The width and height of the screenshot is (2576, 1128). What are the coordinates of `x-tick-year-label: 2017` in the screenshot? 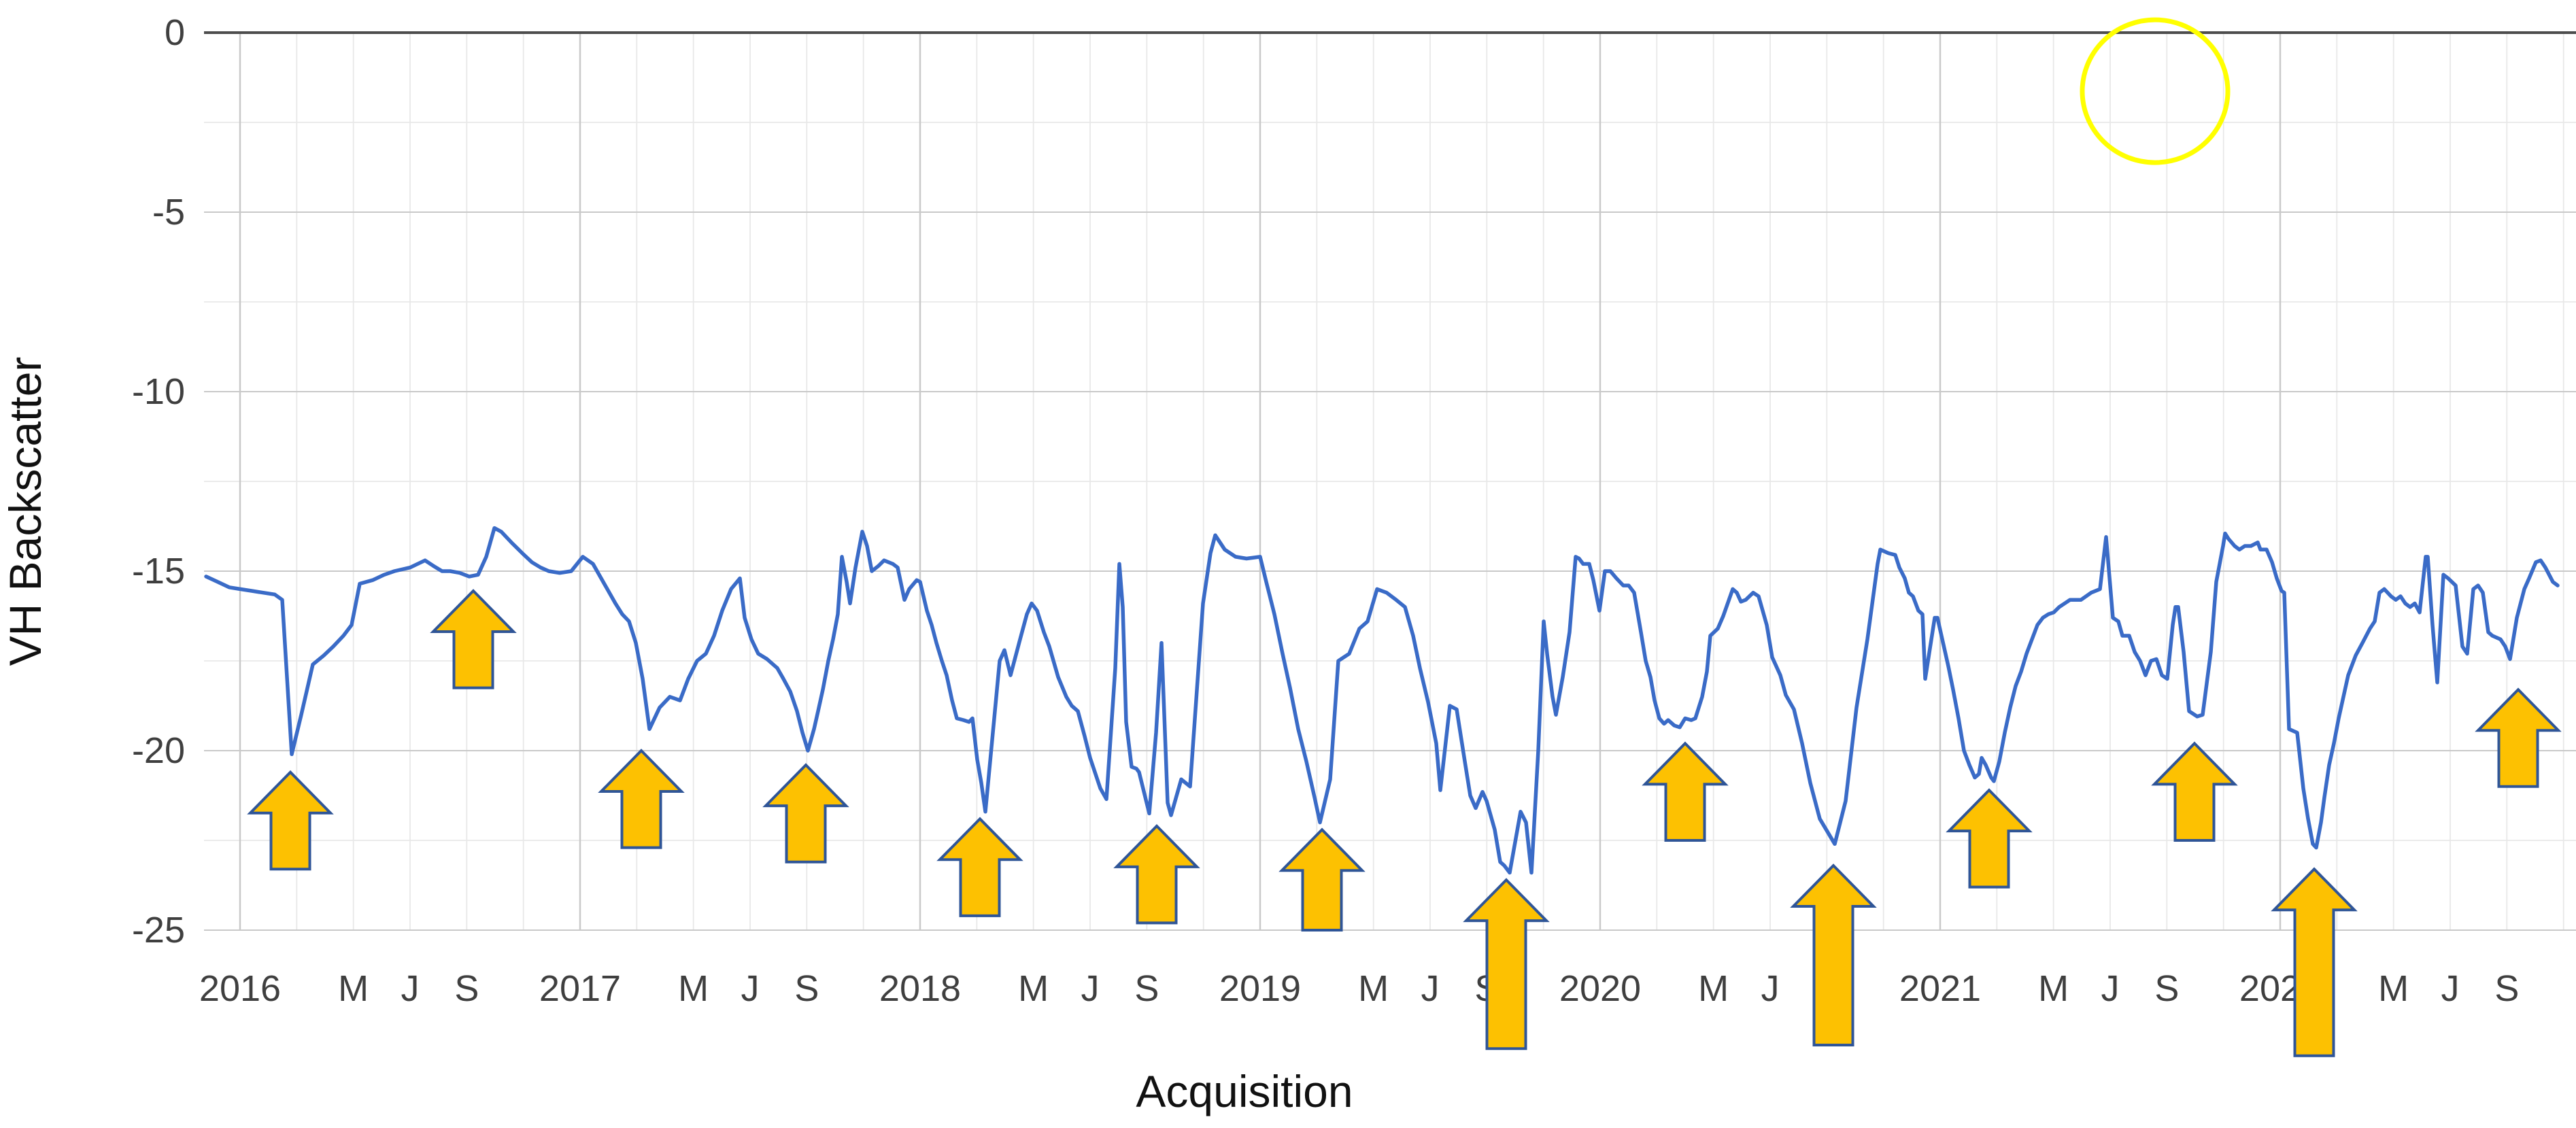 It's located at (580, 989).